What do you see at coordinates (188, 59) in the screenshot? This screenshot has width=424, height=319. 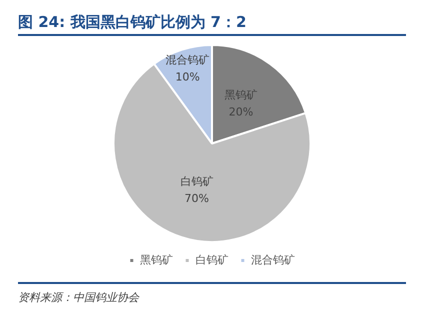 I see `slice-label: 混合钨矿` at bounding box center [188, 59].